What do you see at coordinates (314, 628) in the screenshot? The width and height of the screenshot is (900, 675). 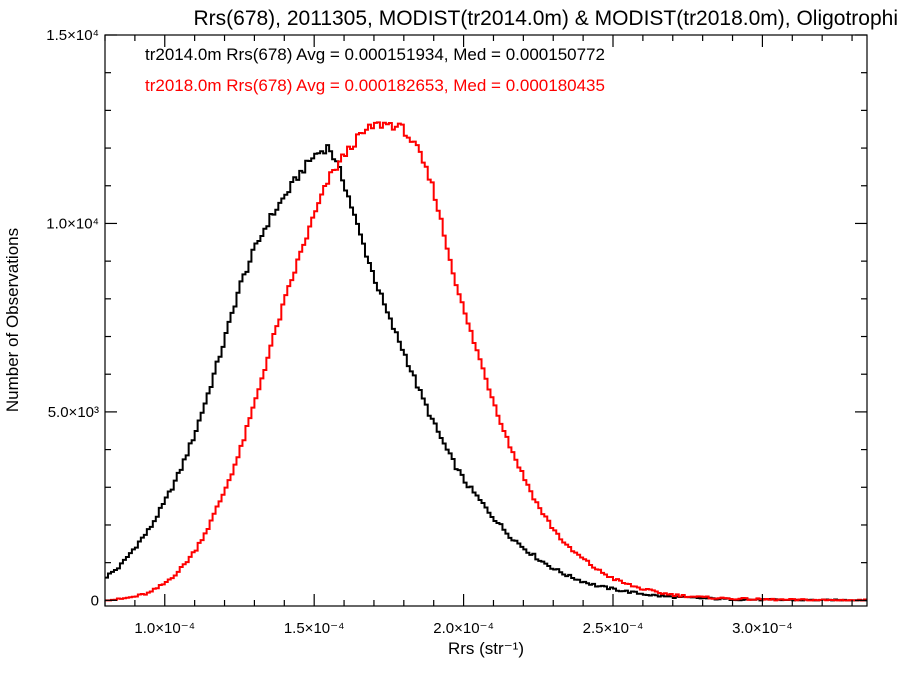 I see `x-tick-label: 1.5×10⁻⁴` at bounding box center [314, 628].